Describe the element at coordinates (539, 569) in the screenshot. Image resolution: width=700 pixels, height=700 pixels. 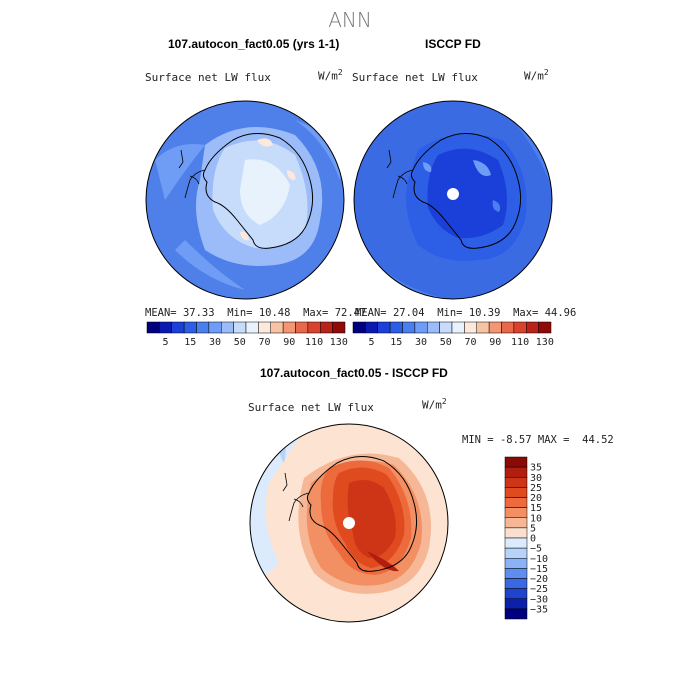
I see `diff-colorbar-label: −15` at that location.